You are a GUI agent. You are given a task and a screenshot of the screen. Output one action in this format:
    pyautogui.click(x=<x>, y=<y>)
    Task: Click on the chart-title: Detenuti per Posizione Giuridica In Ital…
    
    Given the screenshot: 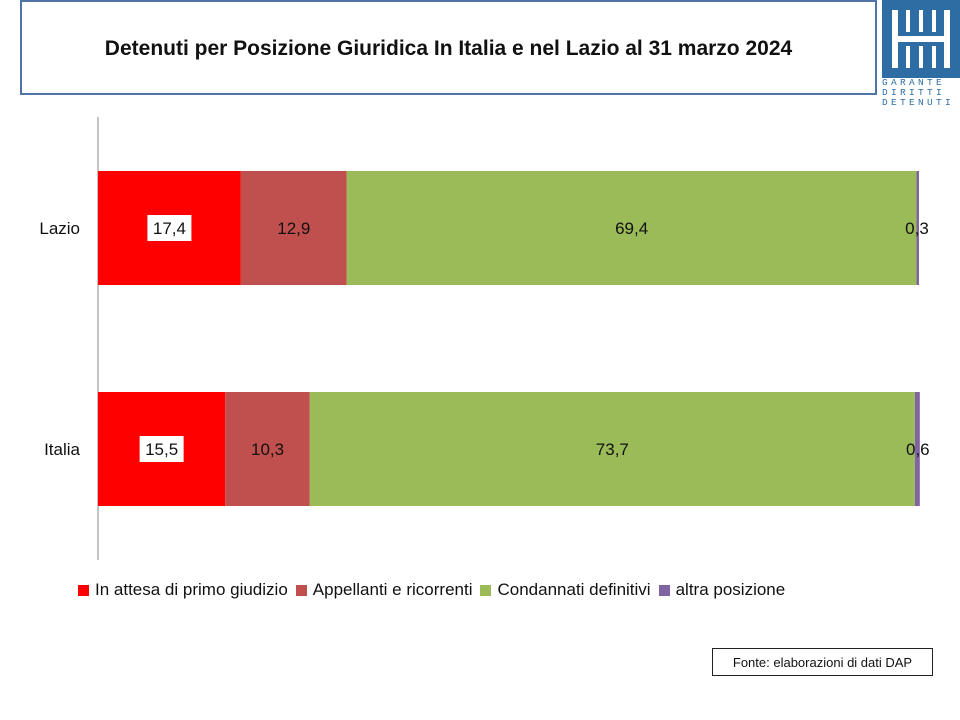 What is the action you would take?
    pyautogui.click(x=448, y=48)
    